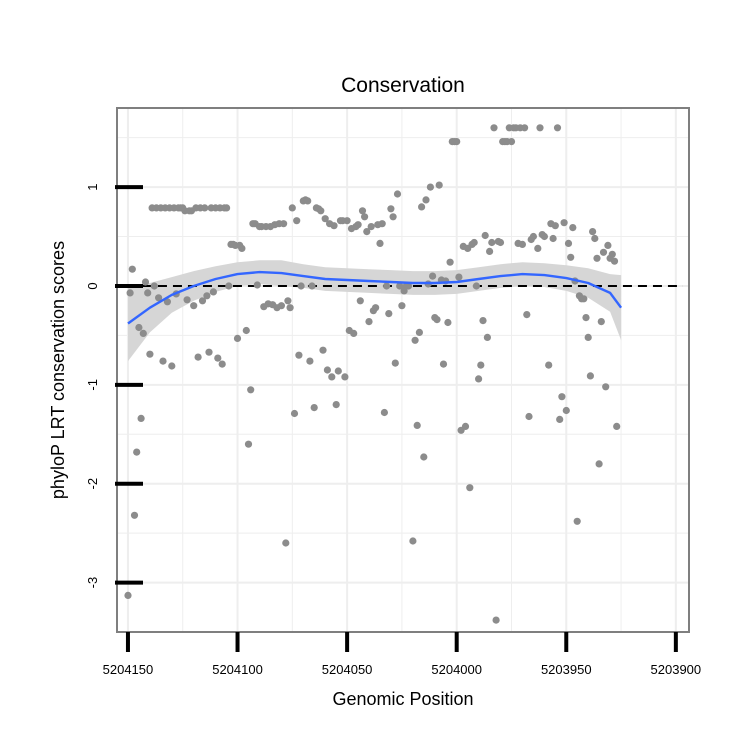  I want to click on y-axis-title: phyloP LRT conservation scores, so click(58, 370).